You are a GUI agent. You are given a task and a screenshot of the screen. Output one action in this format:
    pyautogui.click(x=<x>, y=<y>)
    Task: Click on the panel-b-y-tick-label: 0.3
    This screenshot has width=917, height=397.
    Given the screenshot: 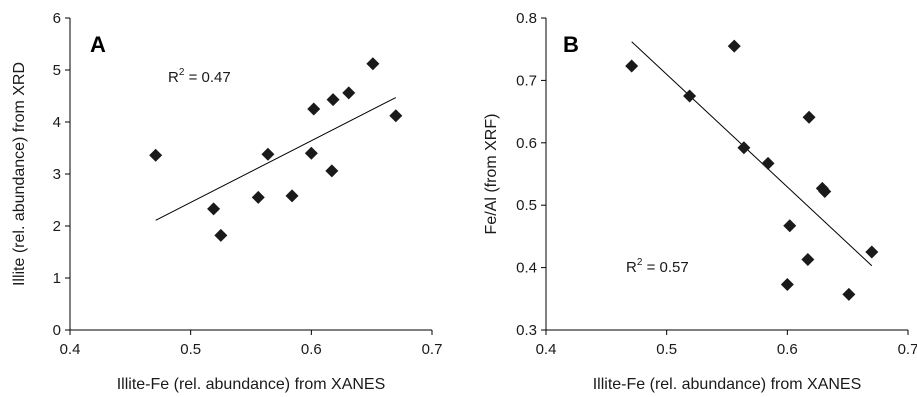 What is the action you would take?
    pyautogui.click(x=526, y=330)
    